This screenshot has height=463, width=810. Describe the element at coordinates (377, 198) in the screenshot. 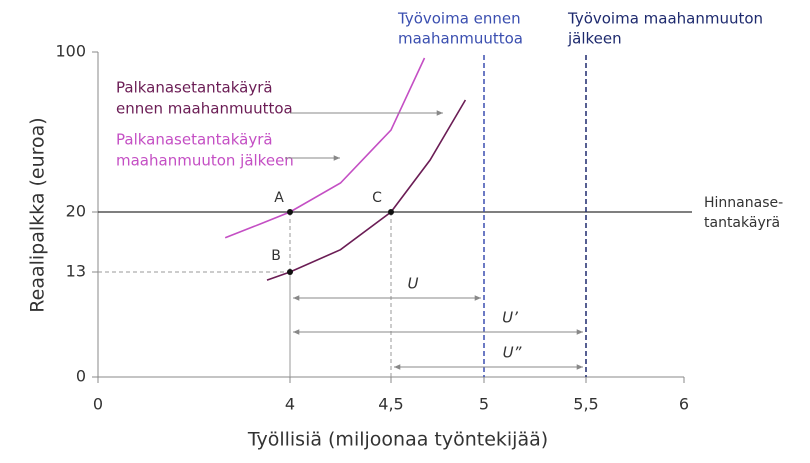

I see `point-label: C` at that location.